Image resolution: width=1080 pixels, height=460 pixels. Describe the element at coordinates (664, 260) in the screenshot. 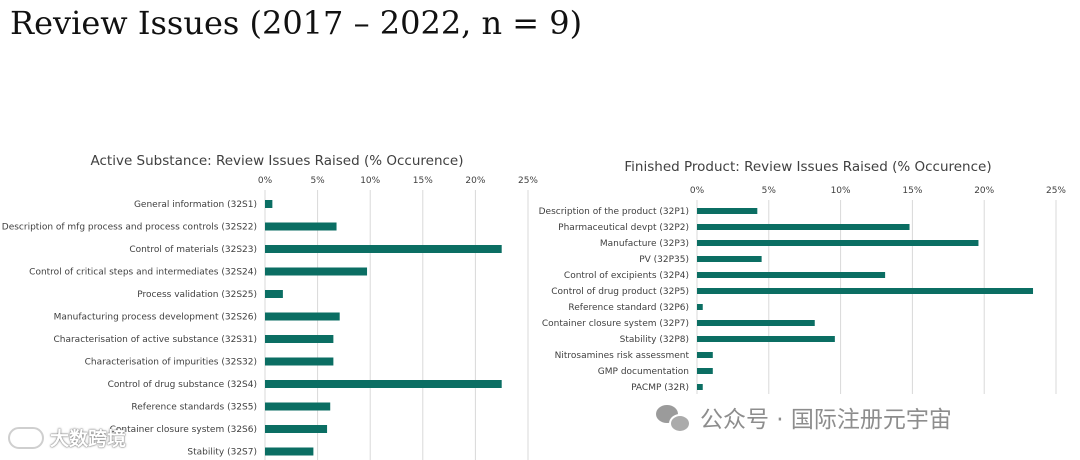

I see `category-label: PV (32P35)` at that location.